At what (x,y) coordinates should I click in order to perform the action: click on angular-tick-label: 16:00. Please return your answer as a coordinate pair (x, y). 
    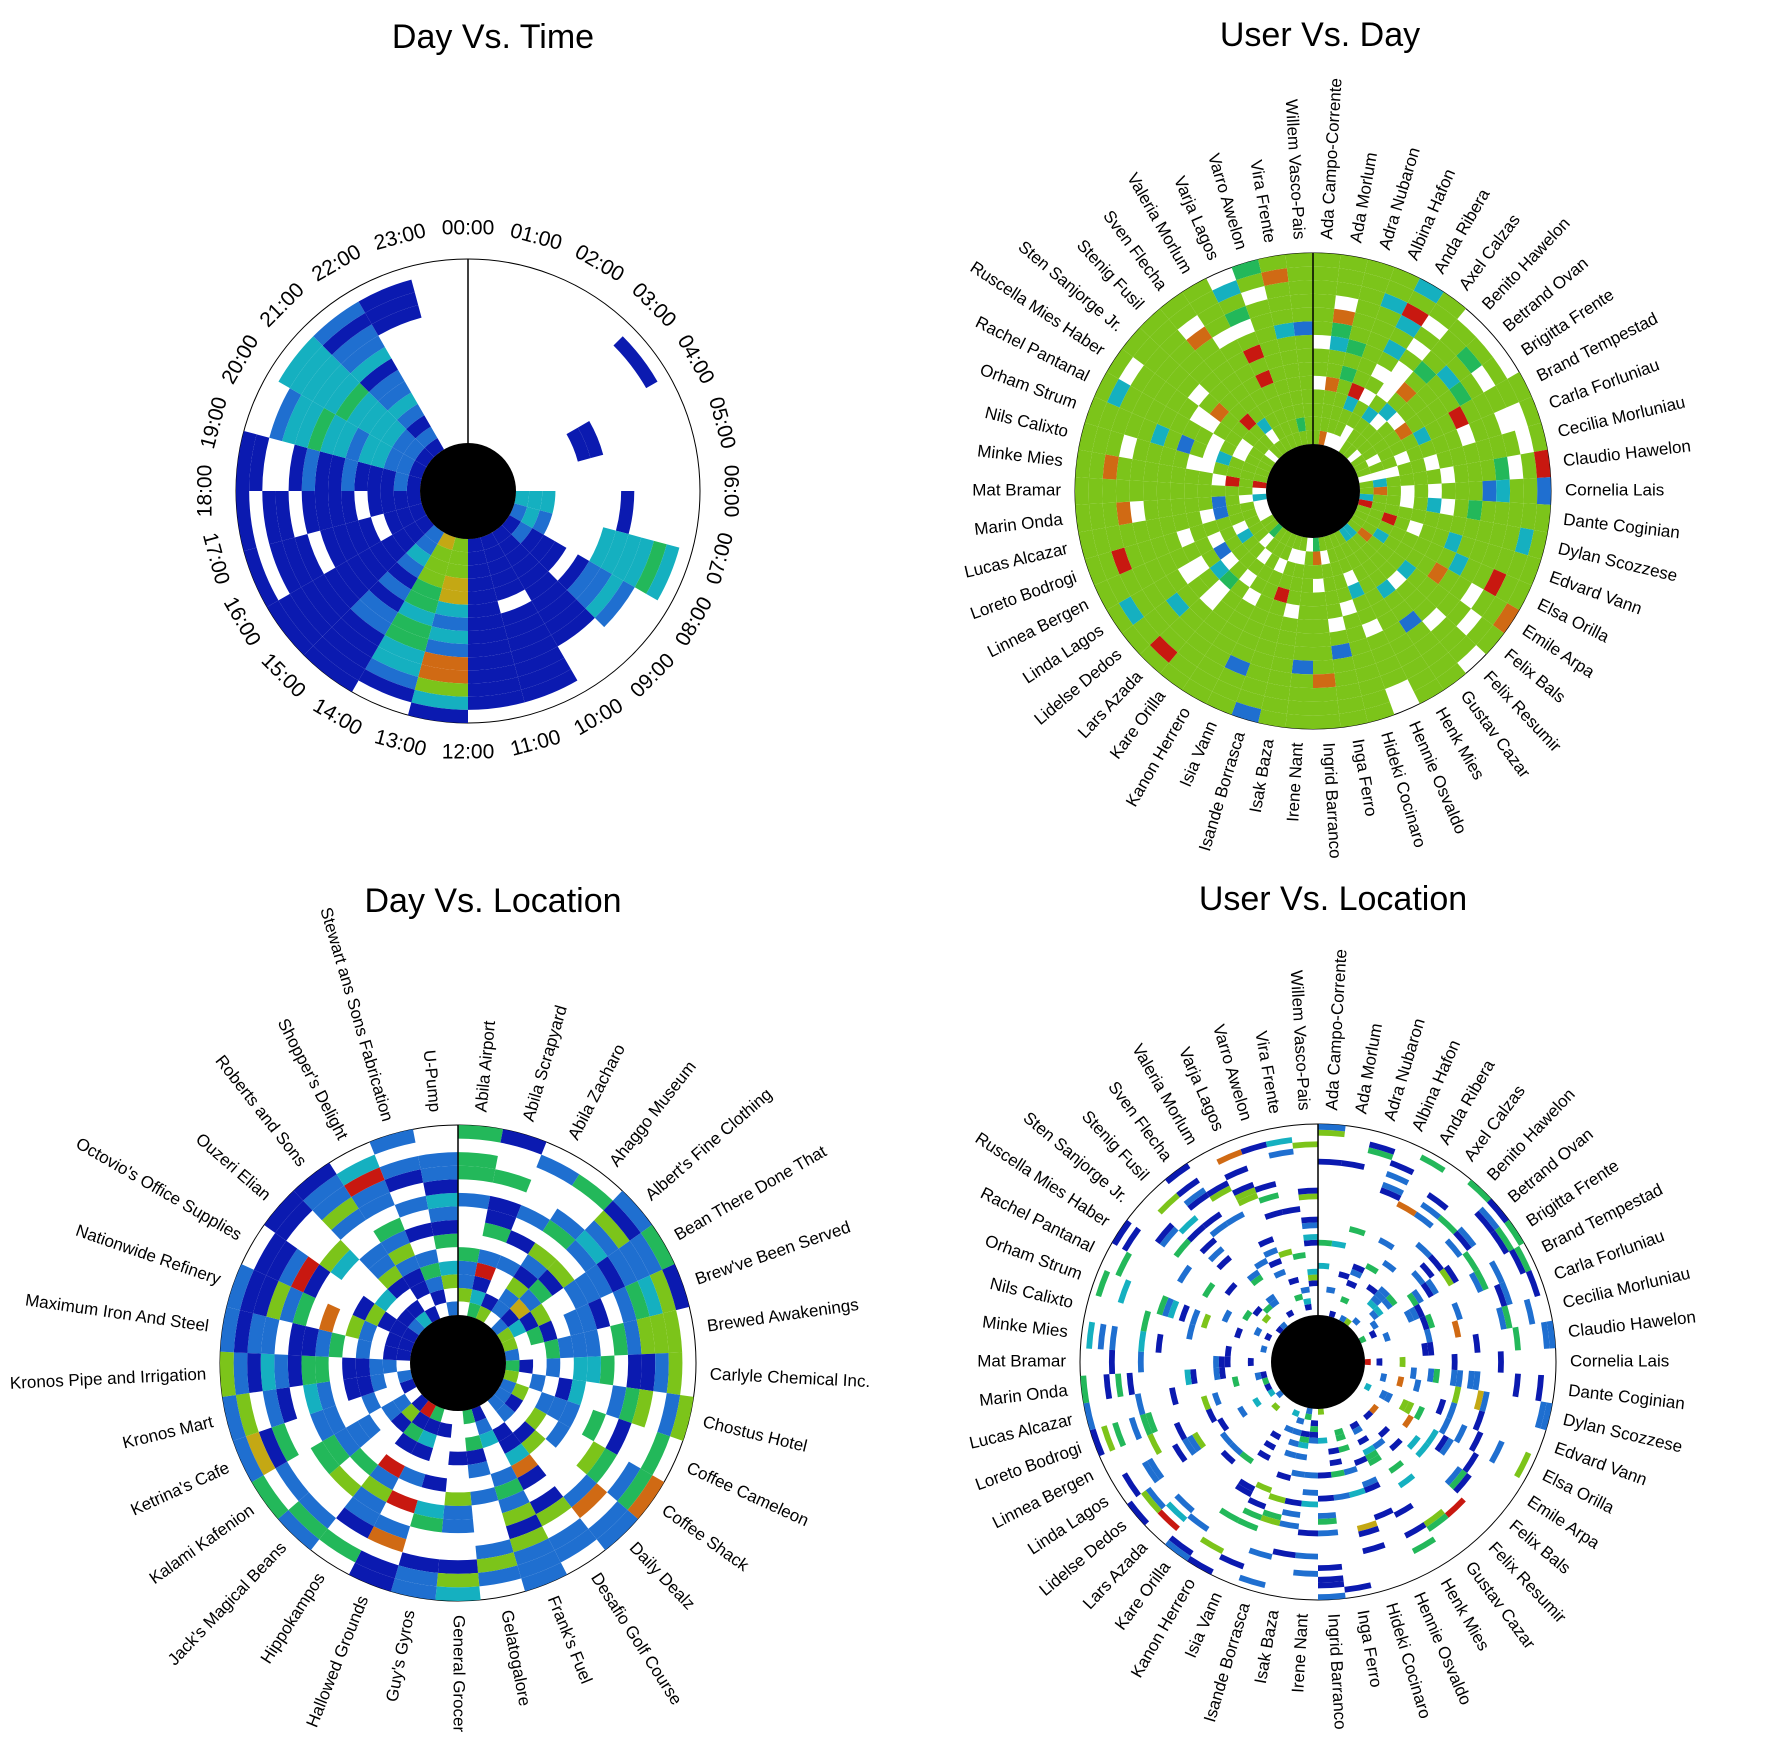
    Looking at the image, I should click on (242, 621).